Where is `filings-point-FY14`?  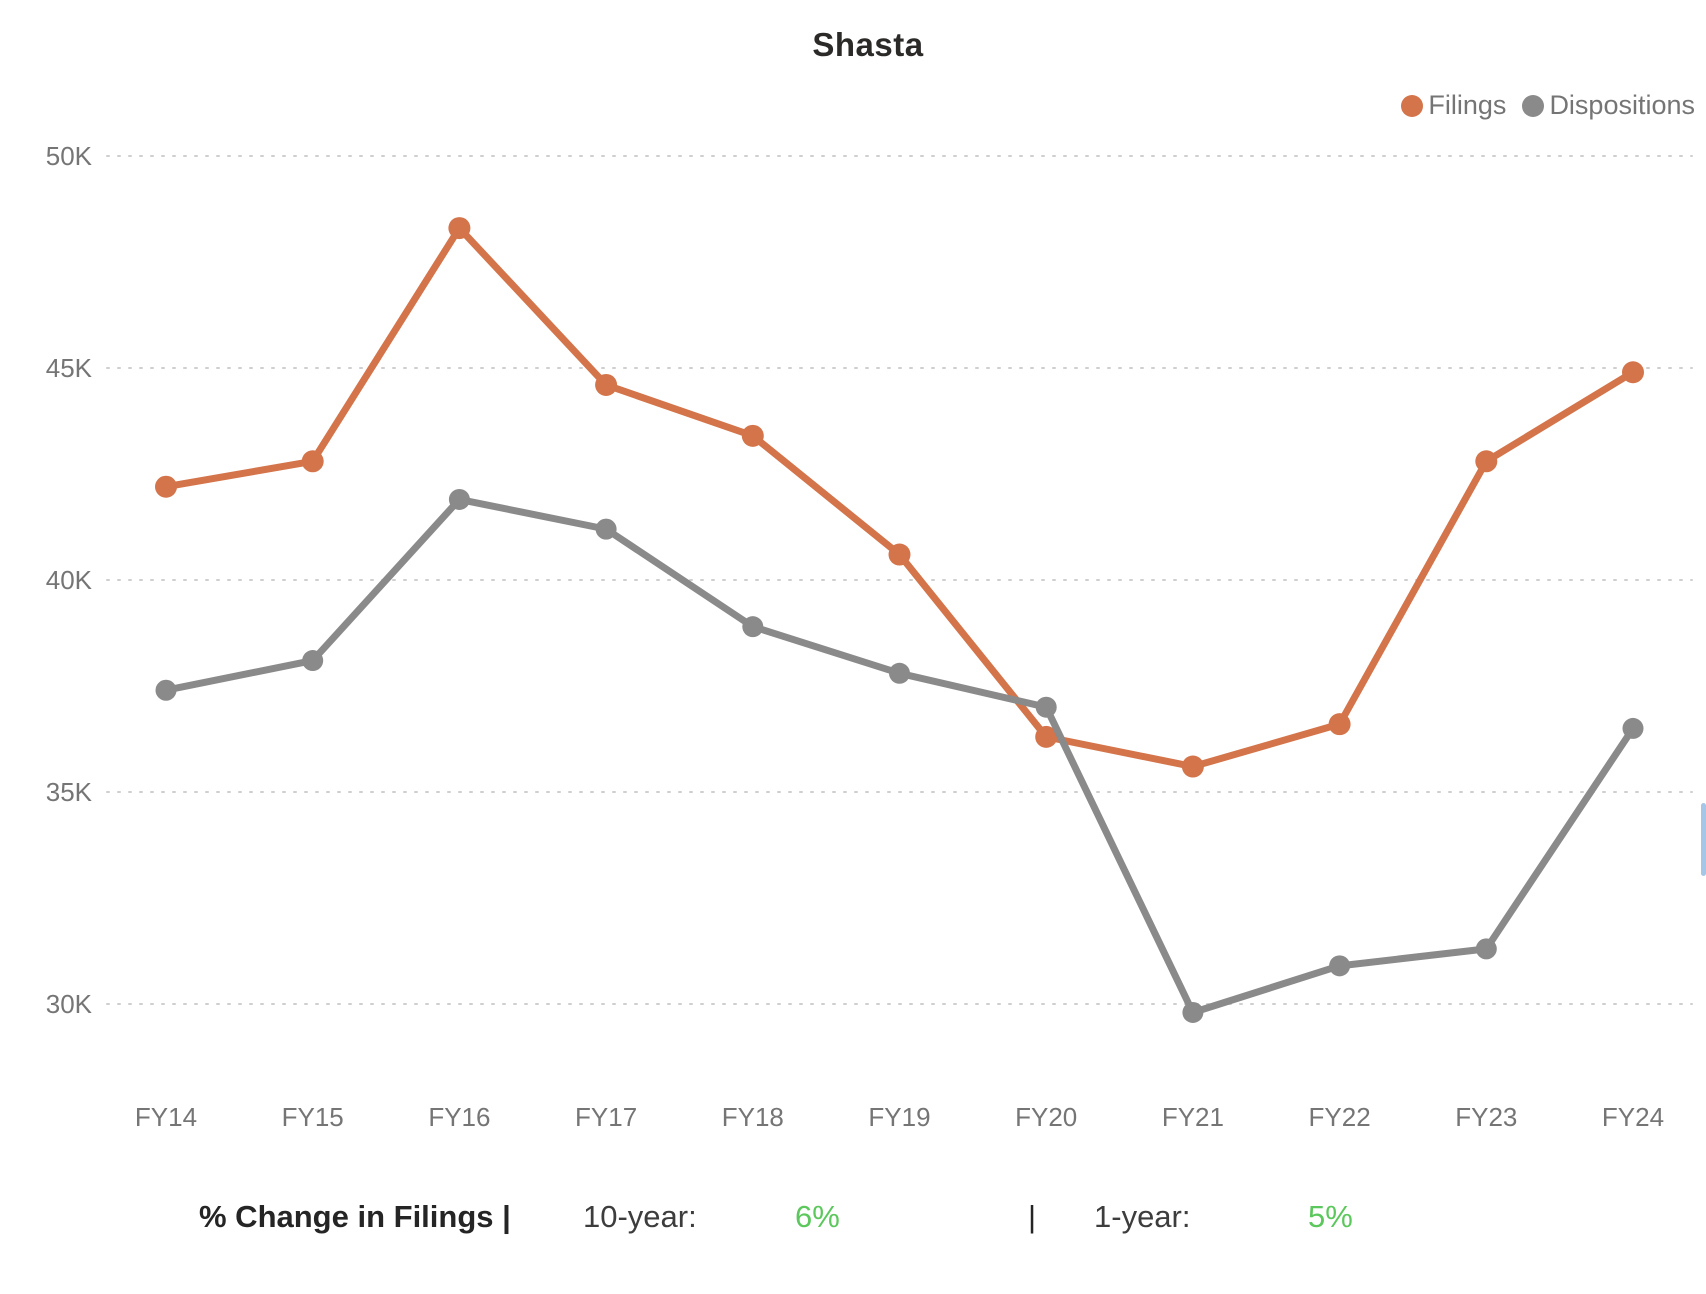 filings-point-FY14 is located at coordinates (166, 486).